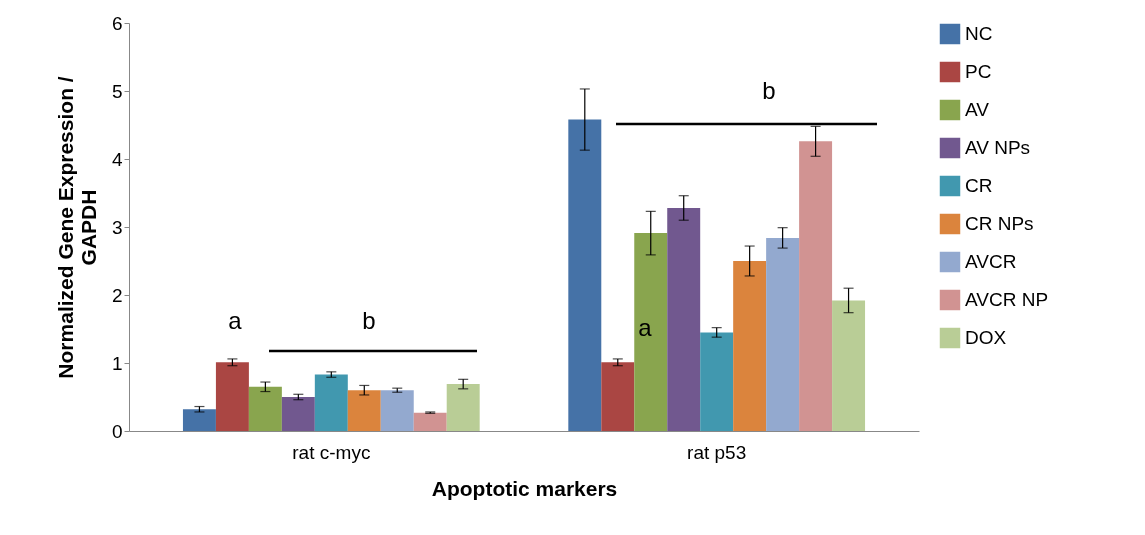  What do you see at coordinates (998, 147) in the screenshot?
I see `legend-label: AV NPs` at bounding box center [998, 147].